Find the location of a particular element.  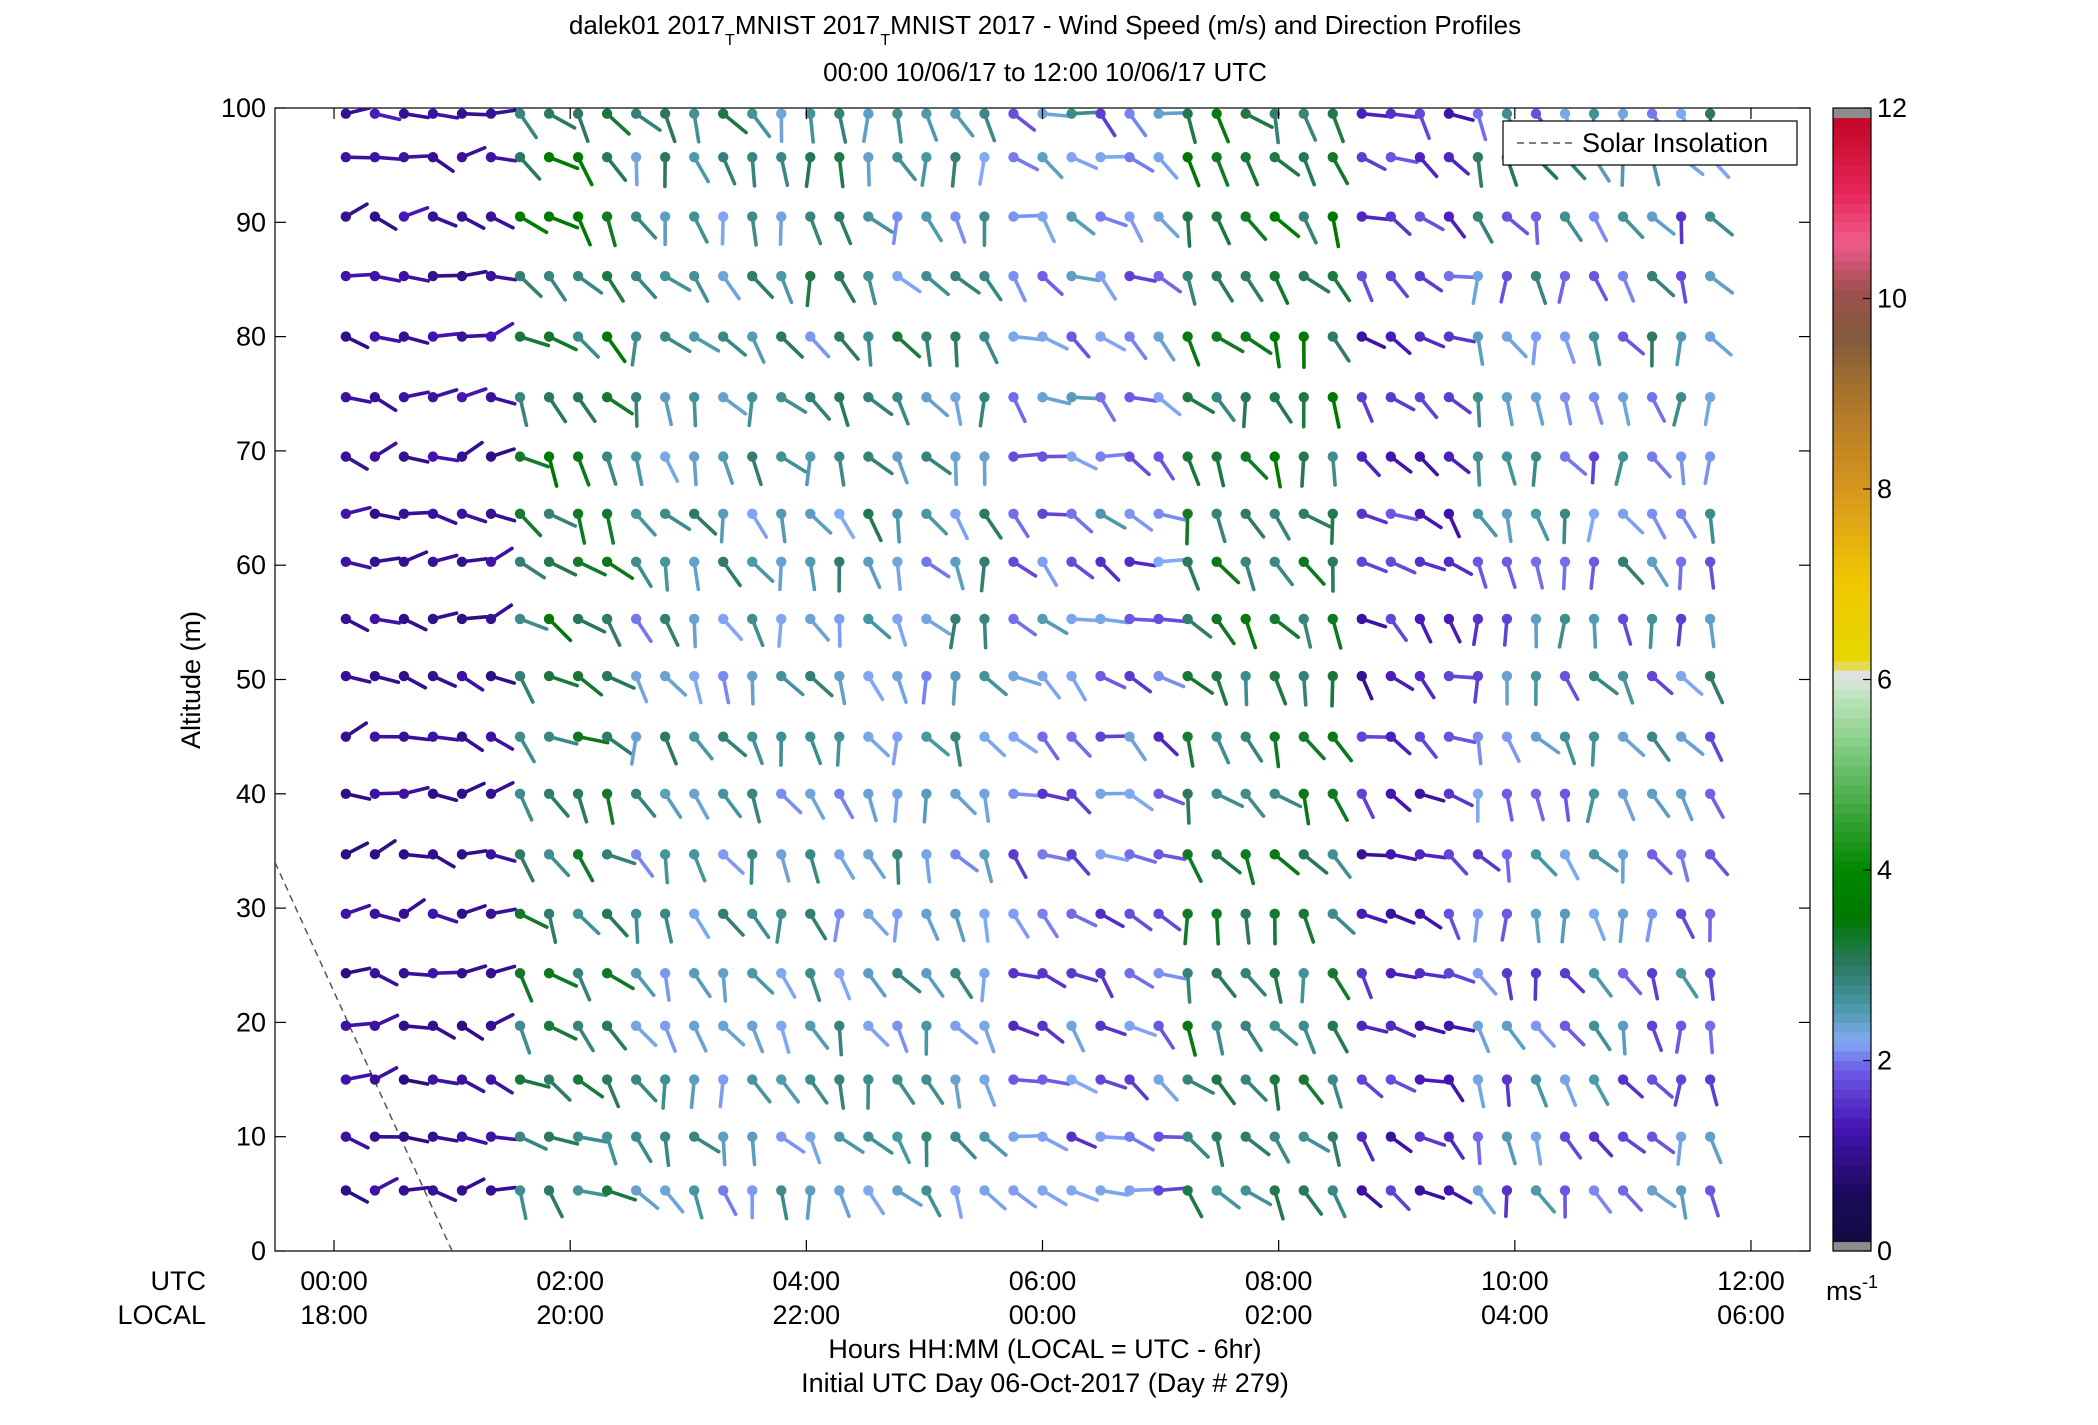

x-tick-label-utc: 00:00 is located at coordinates (334, 1281).